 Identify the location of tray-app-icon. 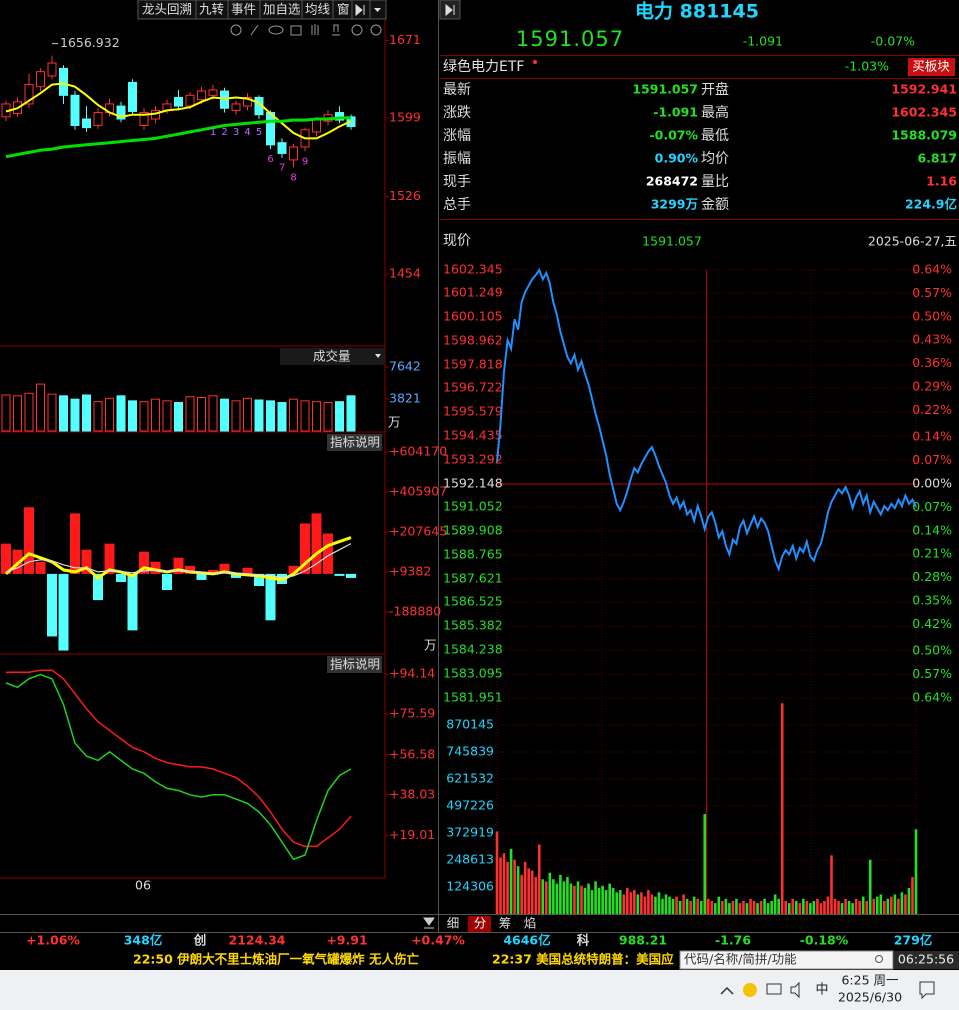
(750, 990).